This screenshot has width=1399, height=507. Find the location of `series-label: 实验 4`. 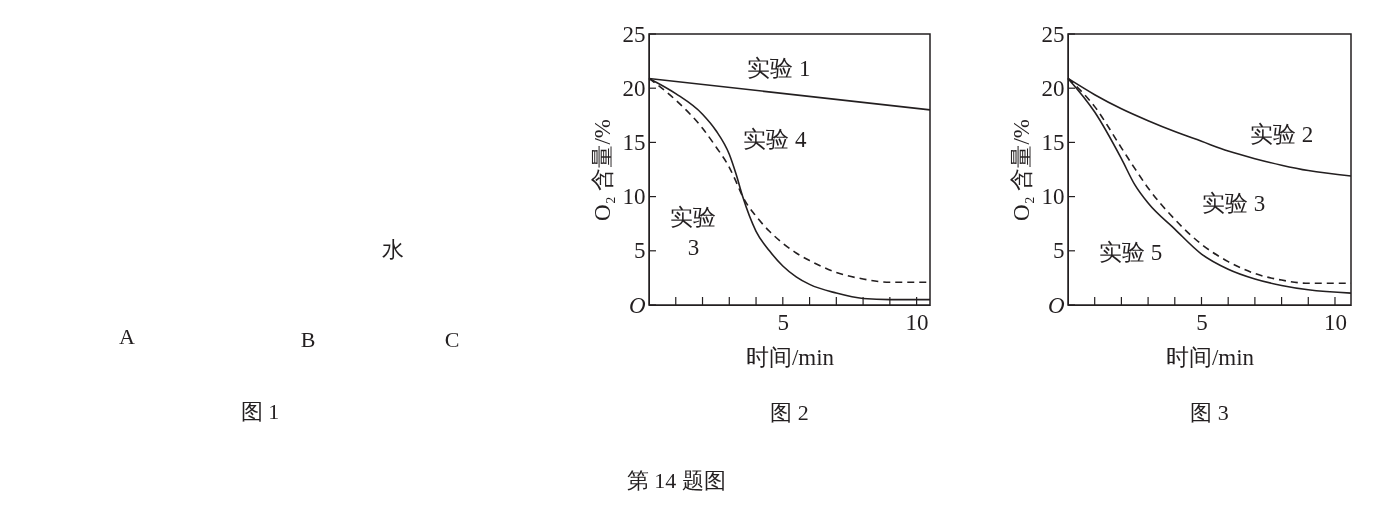

series-label: 实验 4 is located at coordinates (775, 140).